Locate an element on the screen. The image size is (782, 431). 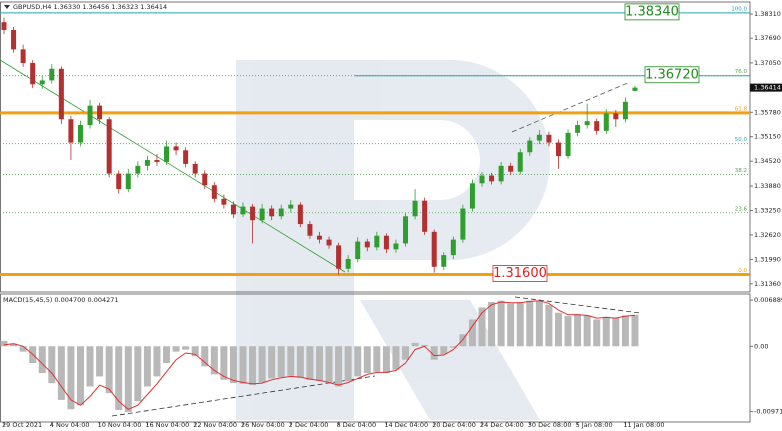
y-tick-label: 1.35780 is located at coordinates (767, 112).